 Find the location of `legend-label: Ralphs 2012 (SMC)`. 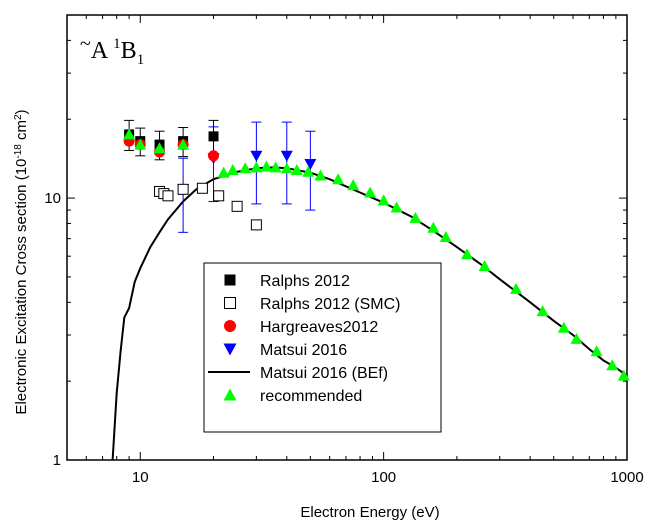

legend-label: Ralphs 2012 (SMC) is located at coordinates (330, 304).